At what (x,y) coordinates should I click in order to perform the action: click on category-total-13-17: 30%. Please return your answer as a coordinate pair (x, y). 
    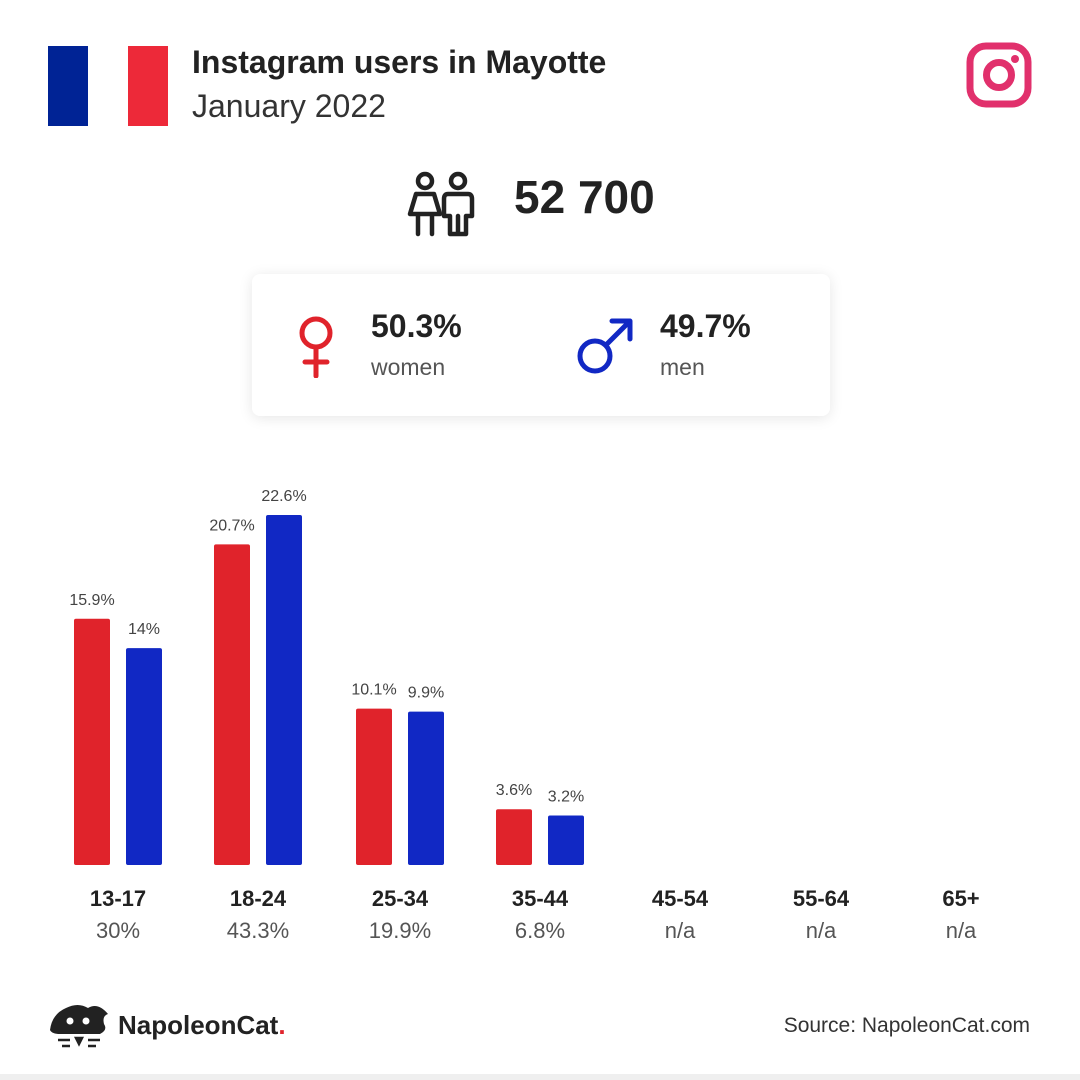
    Looking at the image, I should click on (118, 930).